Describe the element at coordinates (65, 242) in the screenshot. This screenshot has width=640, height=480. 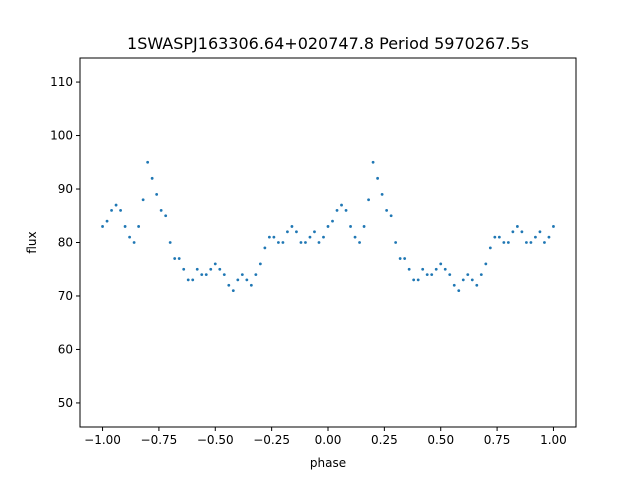
I see `y-axis-ticks: 50 60 70 80 90 100 110` at that location.